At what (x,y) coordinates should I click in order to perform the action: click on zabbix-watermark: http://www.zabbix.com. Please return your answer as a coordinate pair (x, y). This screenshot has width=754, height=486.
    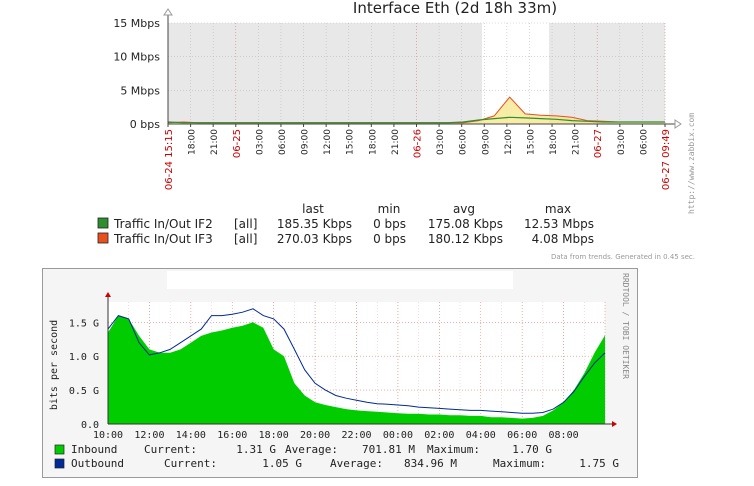
    Looking at the image, I should click on (691, 163).